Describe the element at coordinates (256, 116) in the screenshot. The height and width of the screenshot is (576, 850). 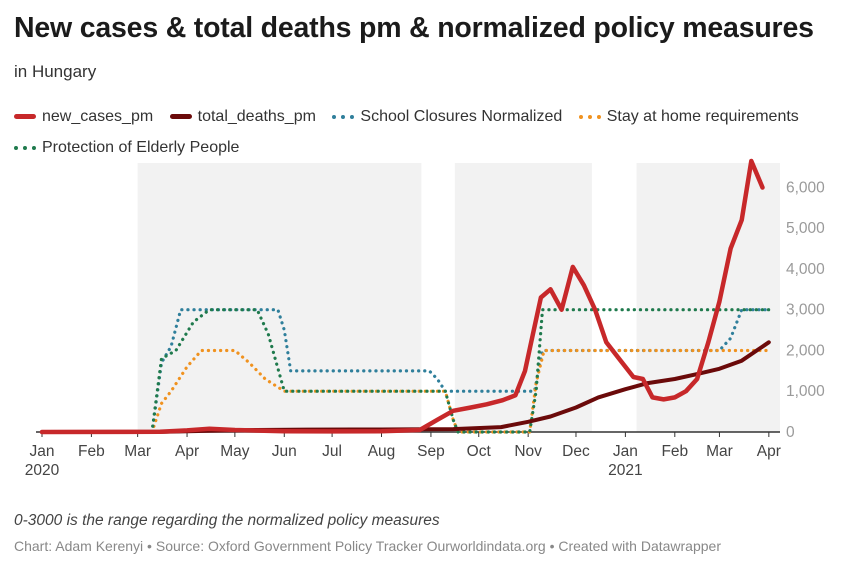
I see `legend-label-total-deaths: total_deaths_pm` at that location.